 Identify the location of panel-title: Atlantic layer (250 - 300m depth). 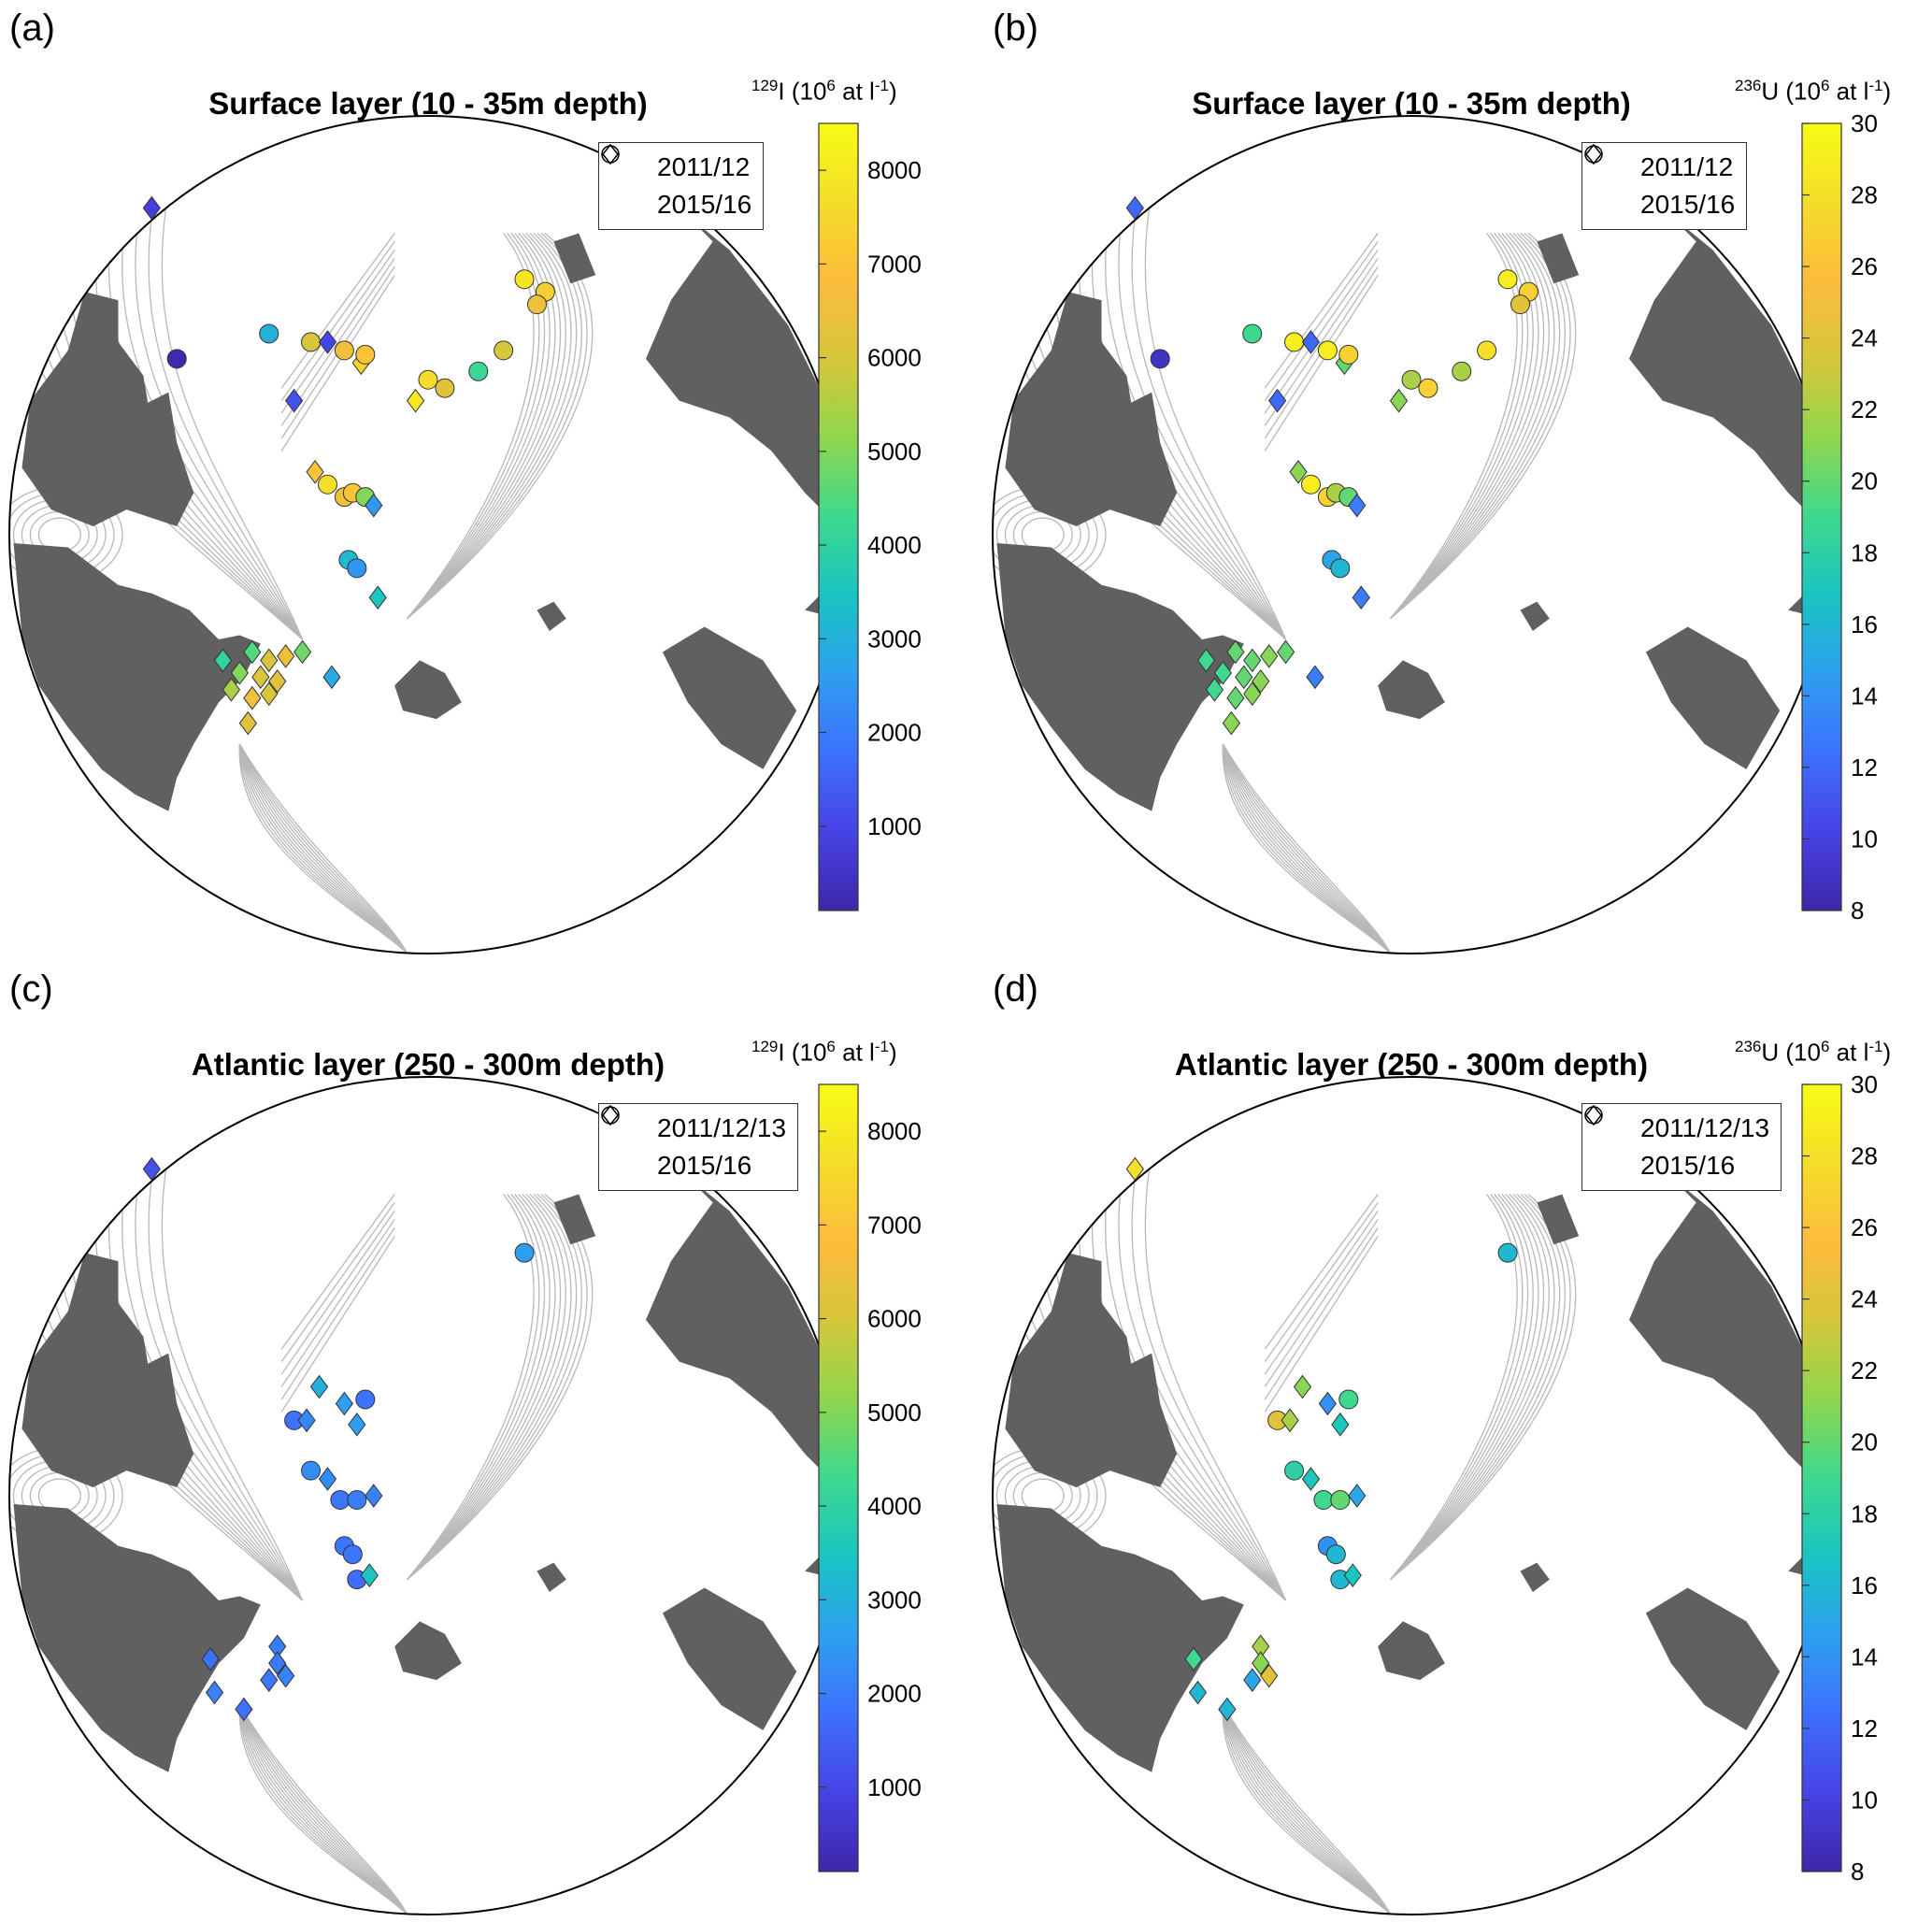
(428, 1064).